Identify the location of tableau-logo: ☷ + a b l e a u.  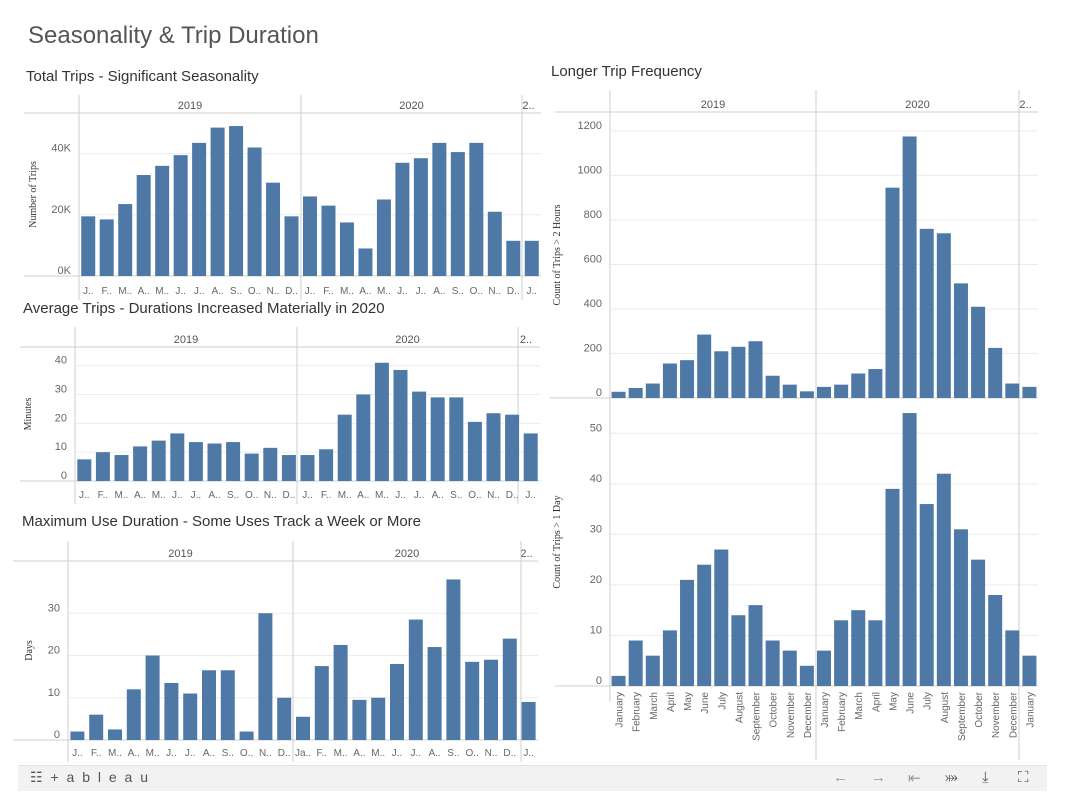
(90, 777).